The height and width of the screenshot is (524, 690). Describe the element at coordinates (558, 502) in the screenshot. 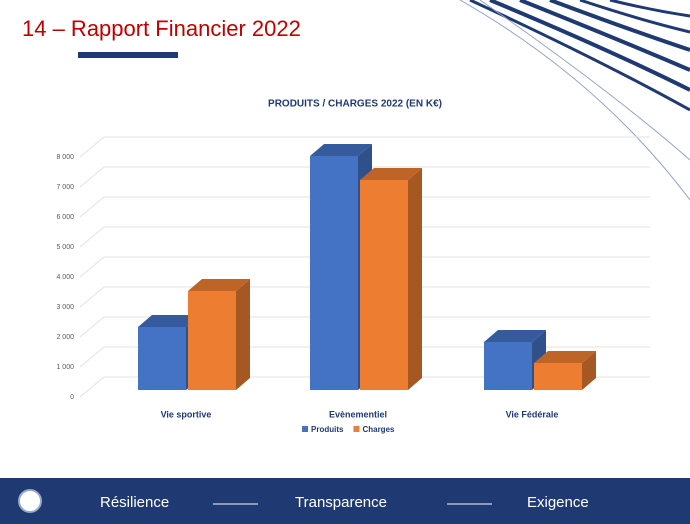

I see `footer-word: Exigence` at that location.